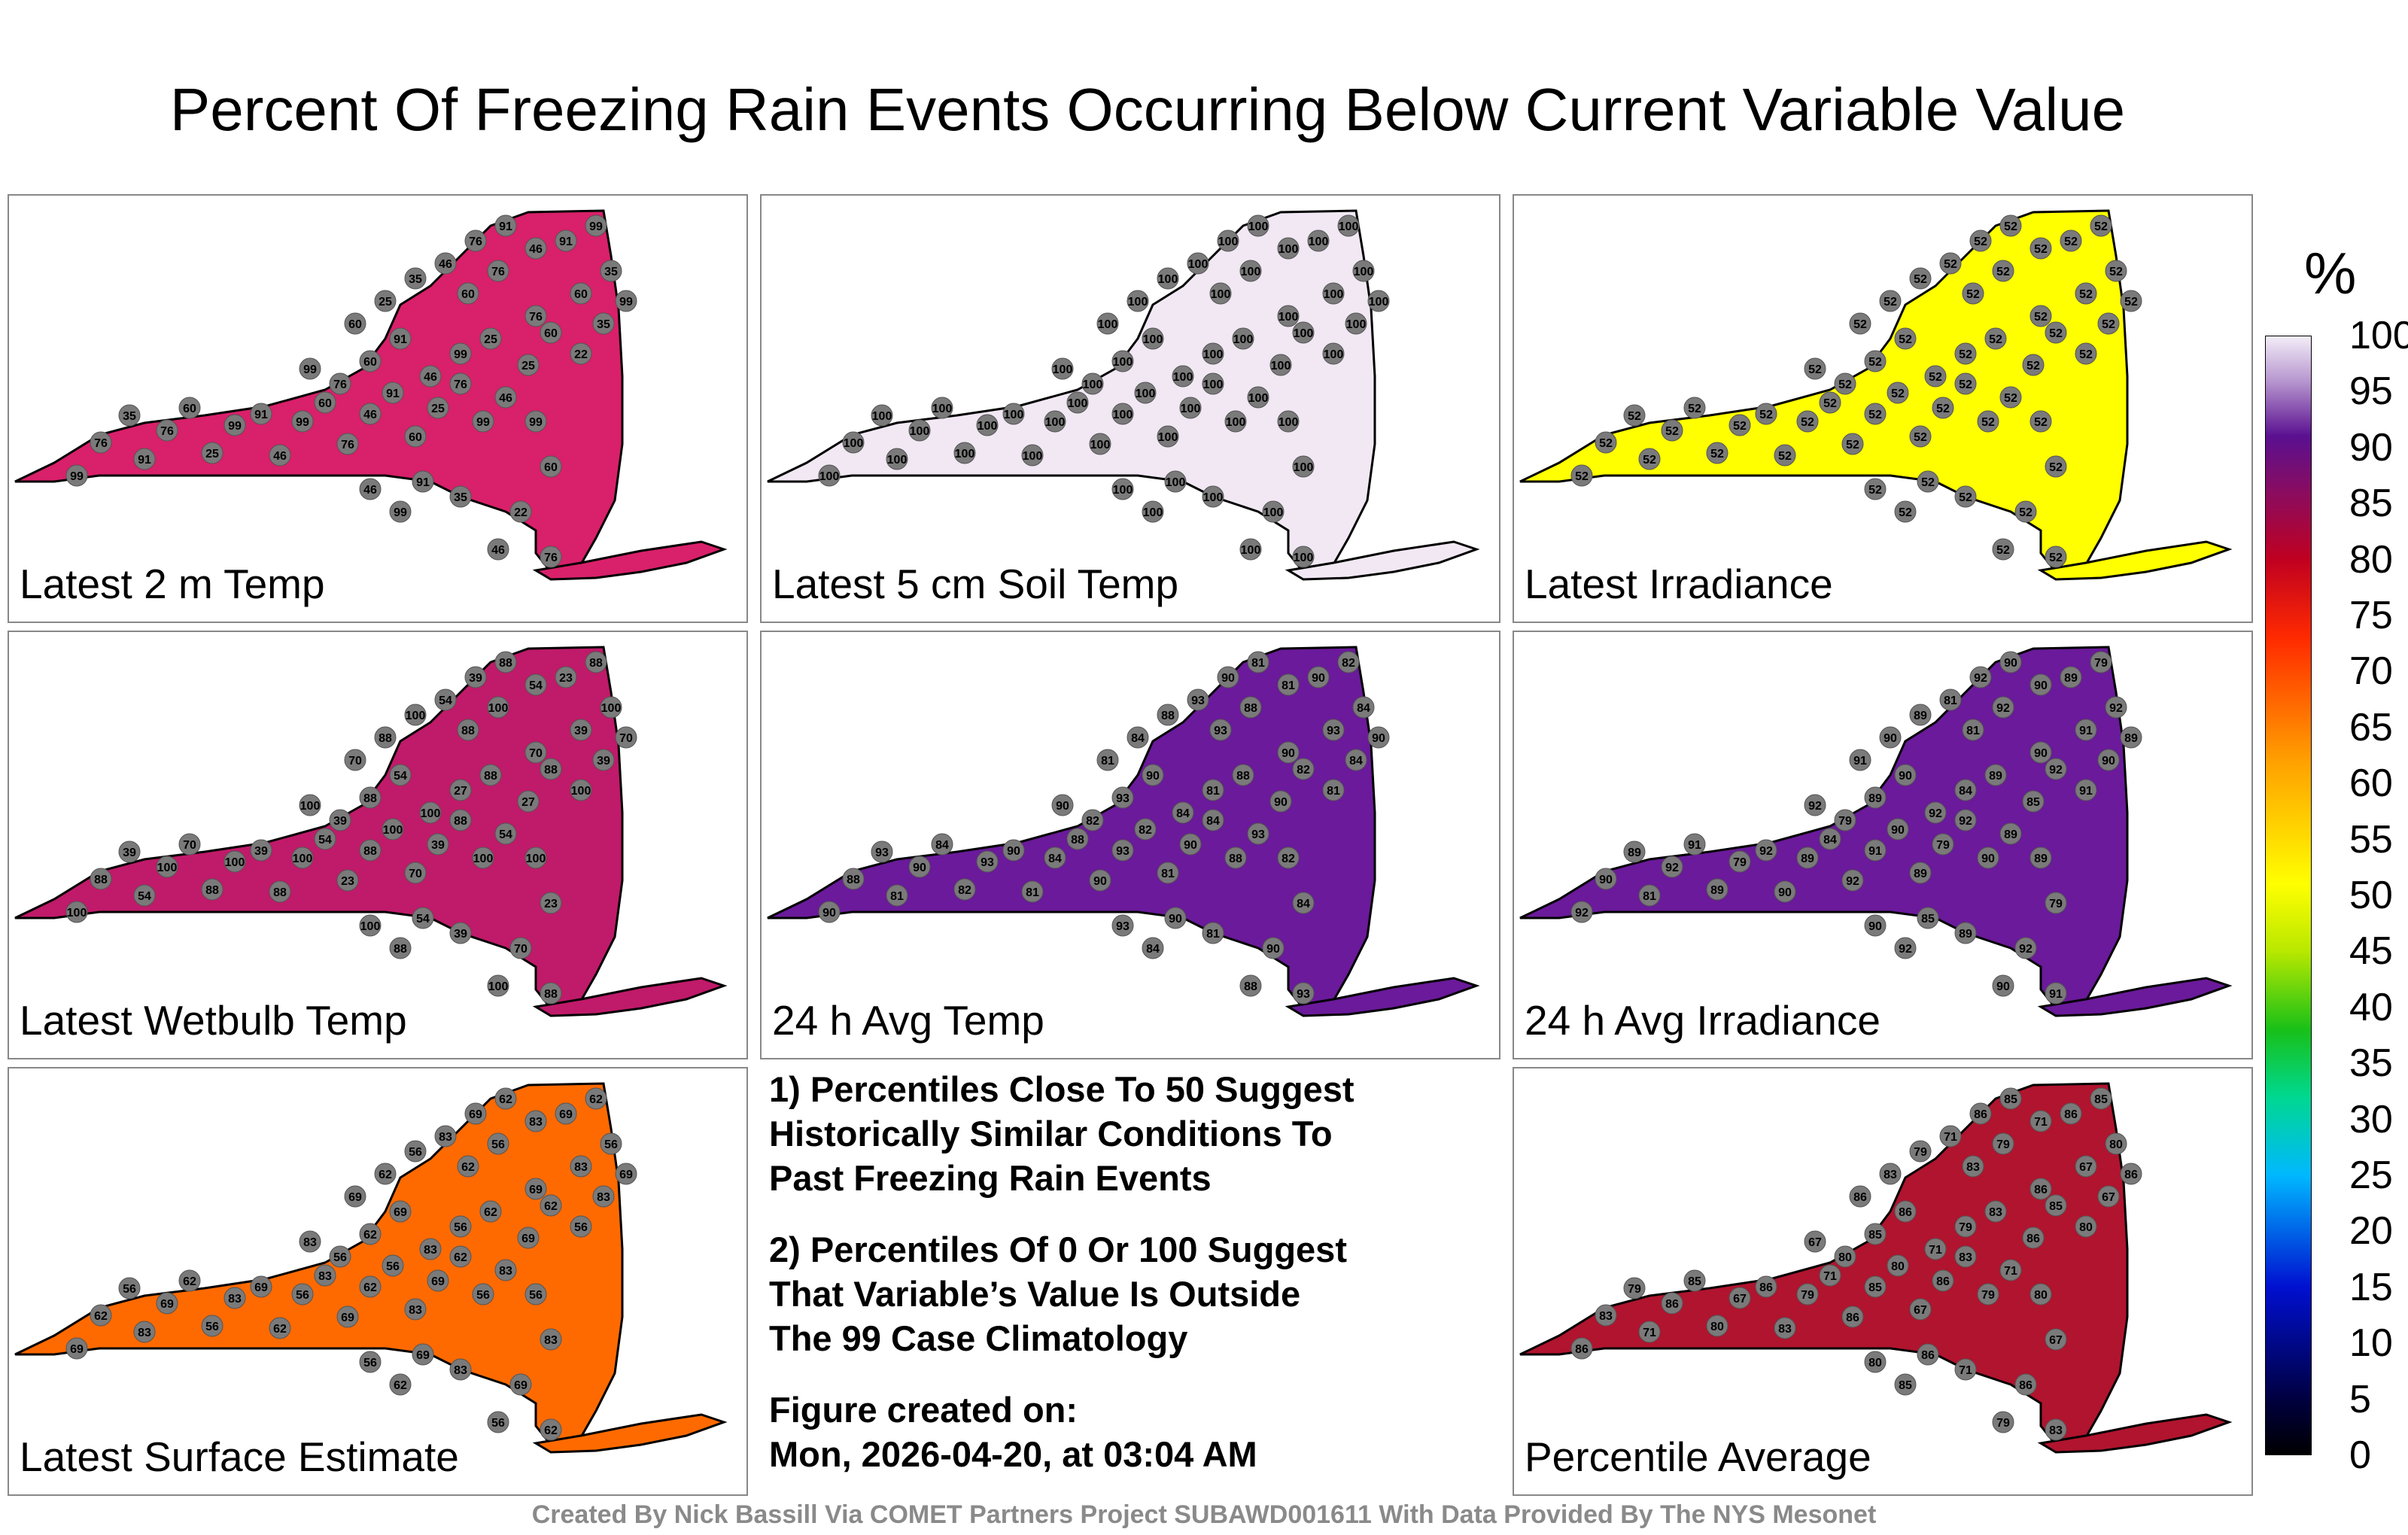 The height and width of the screenshot is (1535, 2408). Describe the element at coordinates (1634, 1289) in the screenshot. I see `station-value: 79` at that location.